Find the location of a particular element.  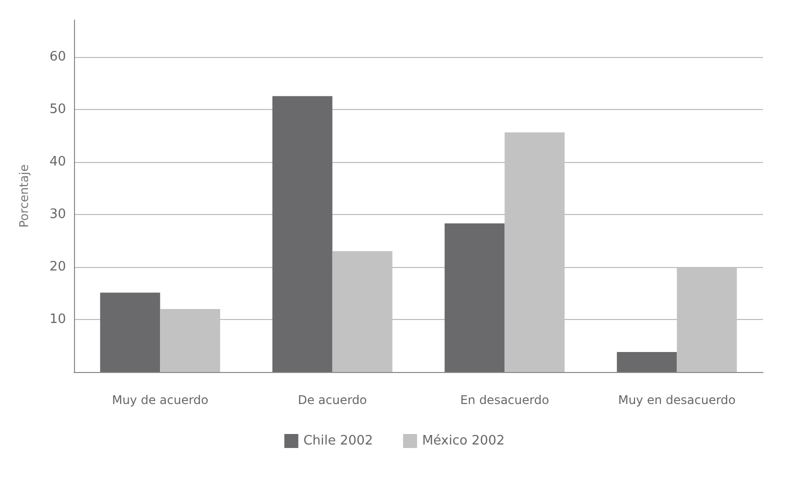

x-tick-label: De acuerdo is located at coordinates (332, 400).